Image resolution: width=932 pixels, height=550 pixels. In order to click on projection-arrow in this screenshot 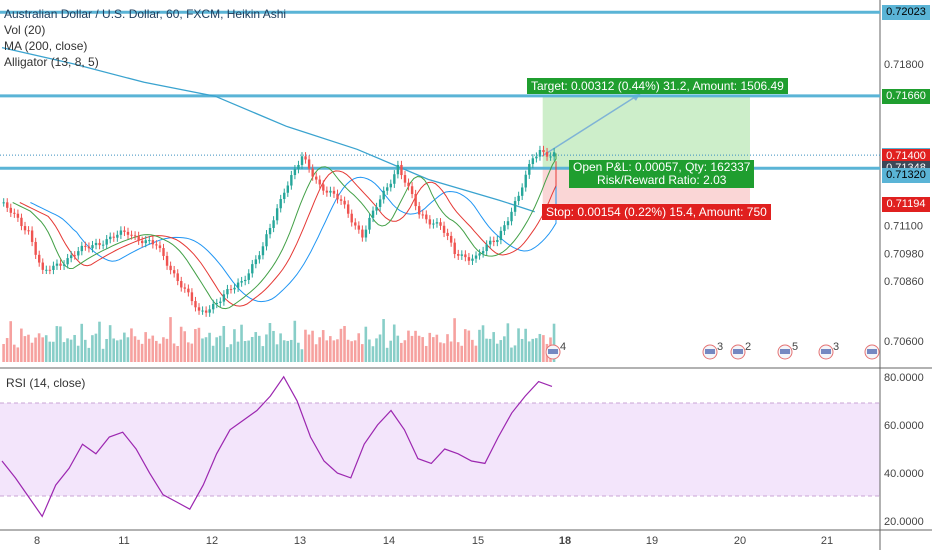, I will do `click(591, 125)`.